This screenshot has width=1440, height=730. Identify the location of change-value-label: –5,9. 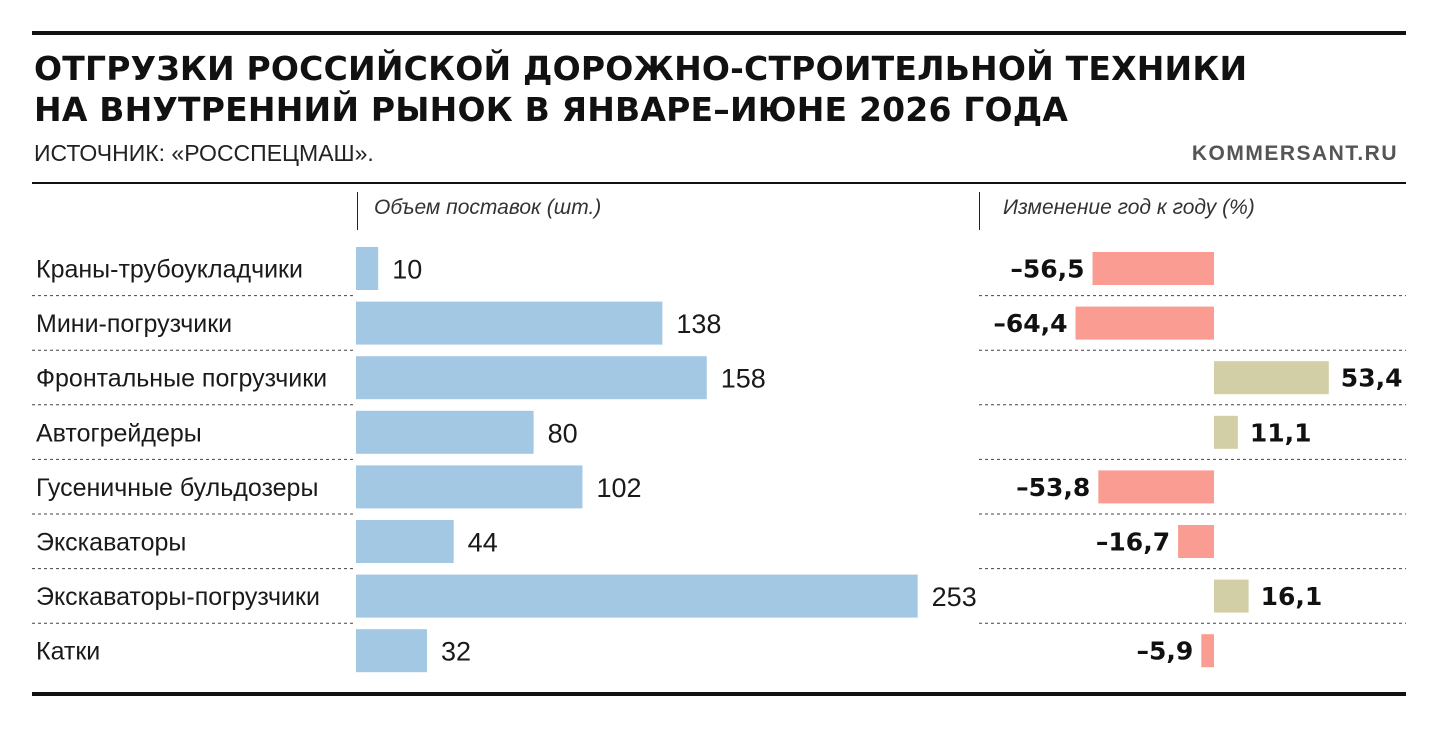
(1165, 651).